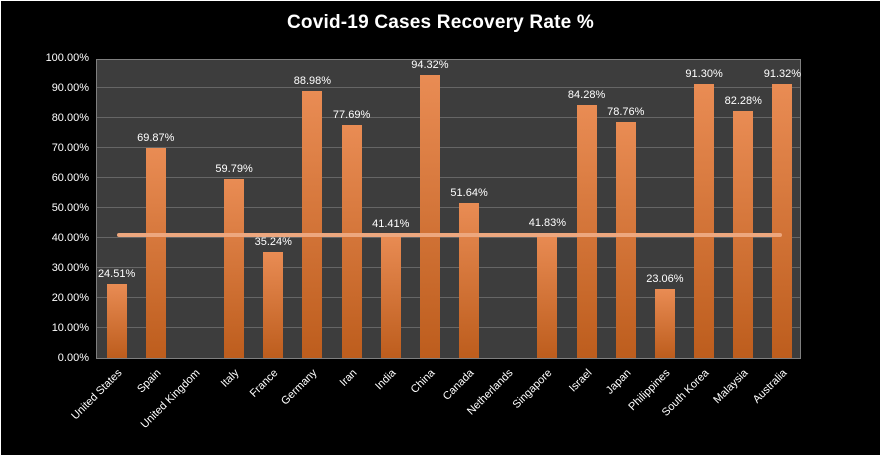 The image size is (881, 456). I want to click on bar-singapore, so click(547, 295).